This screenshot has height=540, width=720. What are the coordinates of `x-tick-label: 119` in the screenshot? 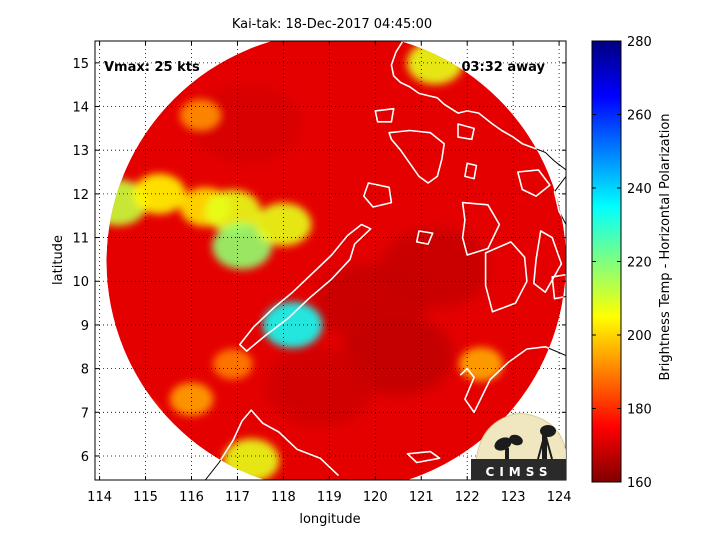 It's located at (329, 497).